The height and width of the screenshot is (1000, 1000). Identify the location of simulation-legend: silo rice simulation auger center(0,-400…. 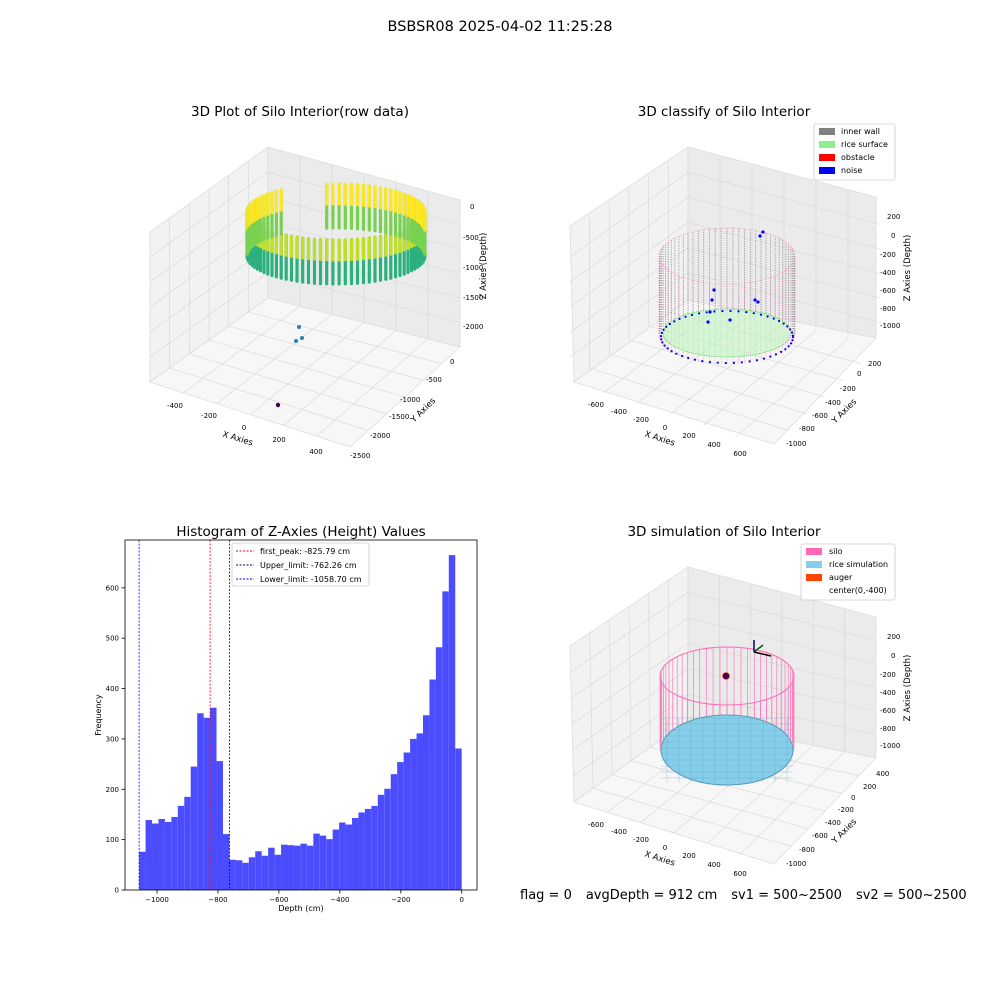
(848, 572).